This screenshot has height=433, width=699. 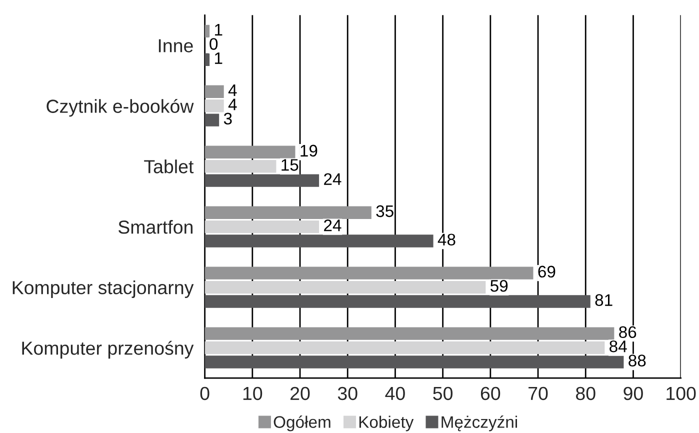 What do you see at coordinates (490, 393) in the screenshot?
I see `x-tick-label: 60` at bounding box center [490, 393].